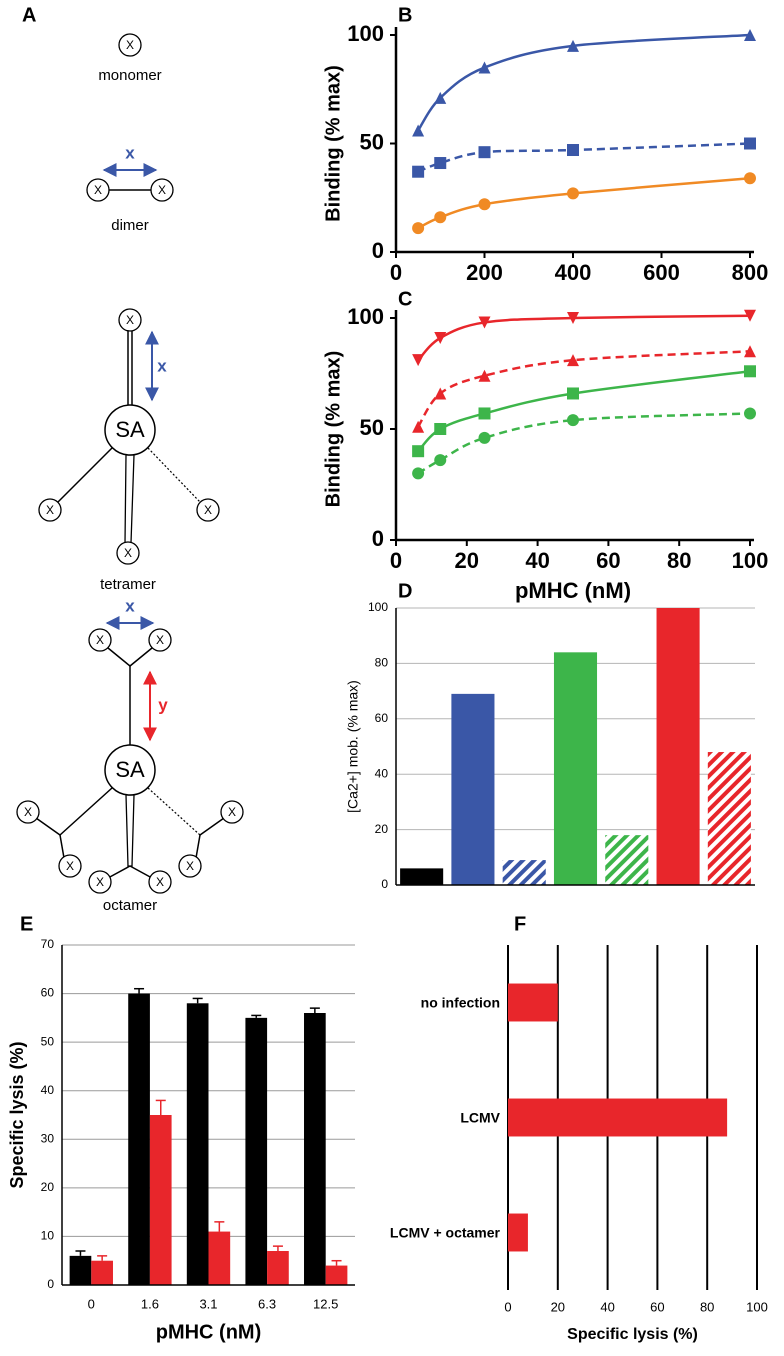  I want to click on x-tick-label: 1.6, so click(150, 1303).